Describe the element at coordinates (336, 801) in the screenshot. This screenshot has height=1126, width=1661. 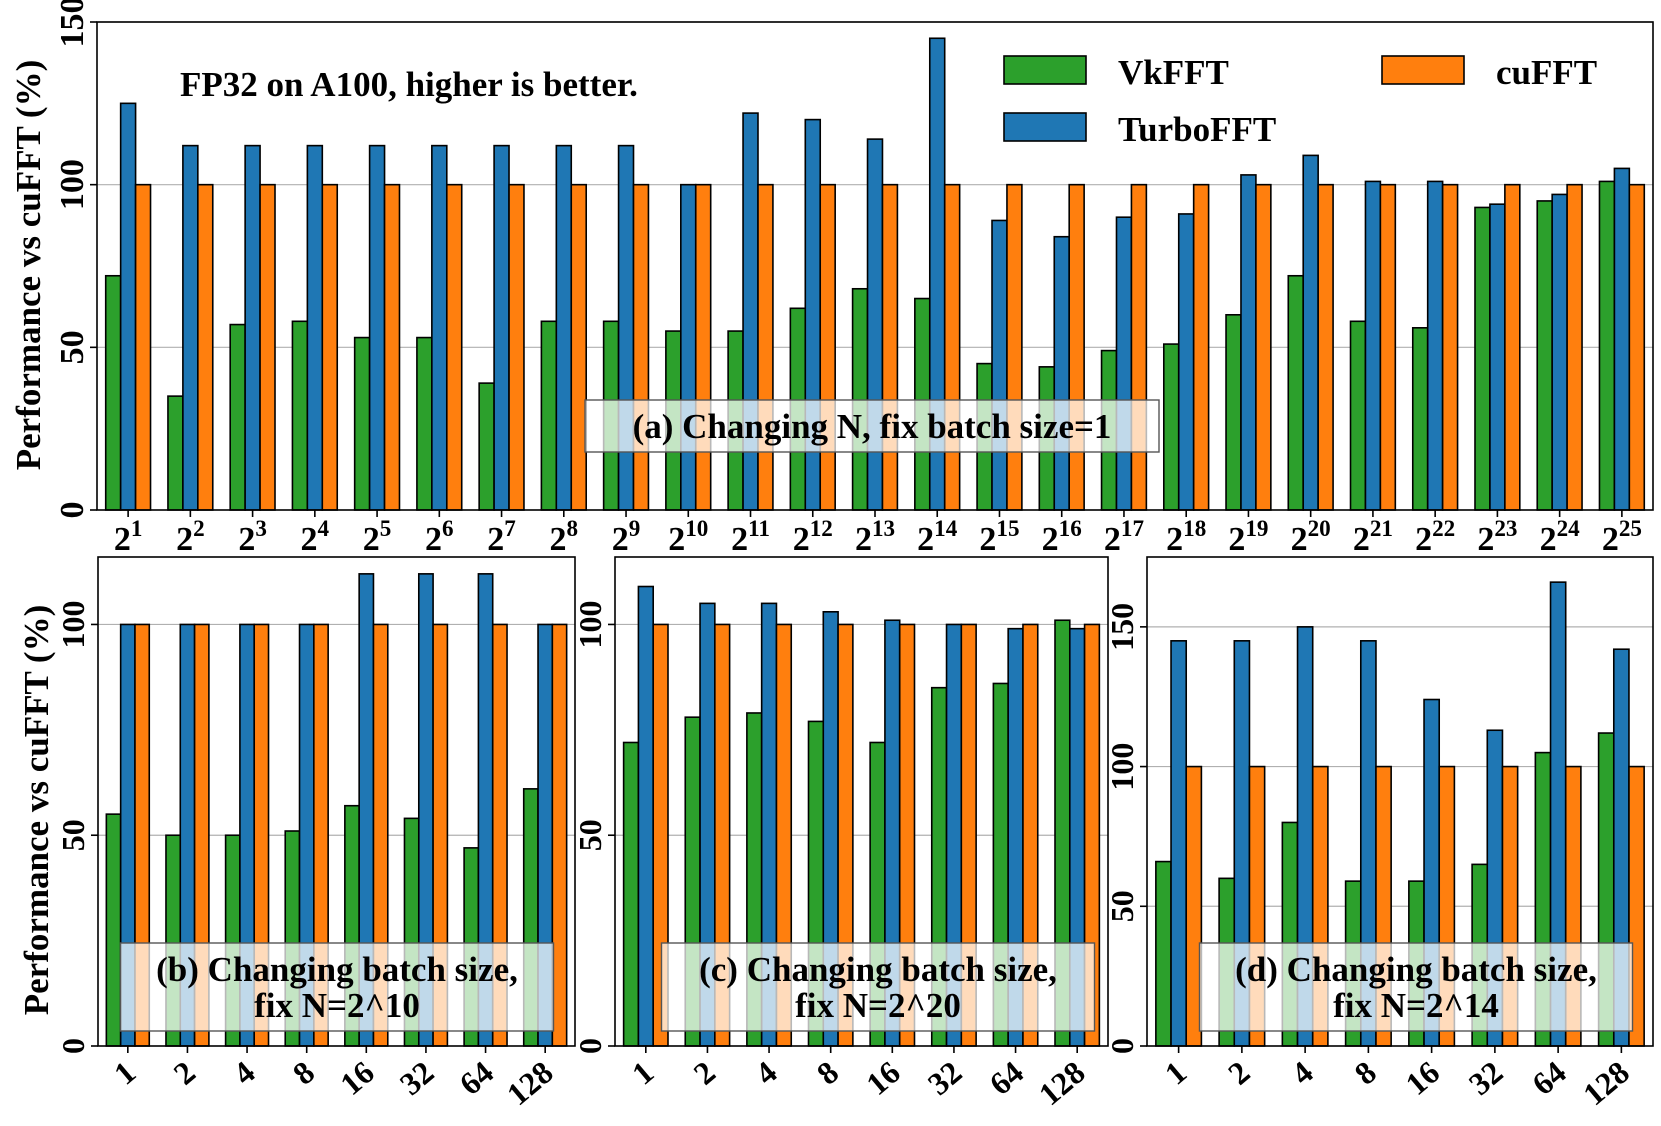
I see `panel-b-axes` at that location.